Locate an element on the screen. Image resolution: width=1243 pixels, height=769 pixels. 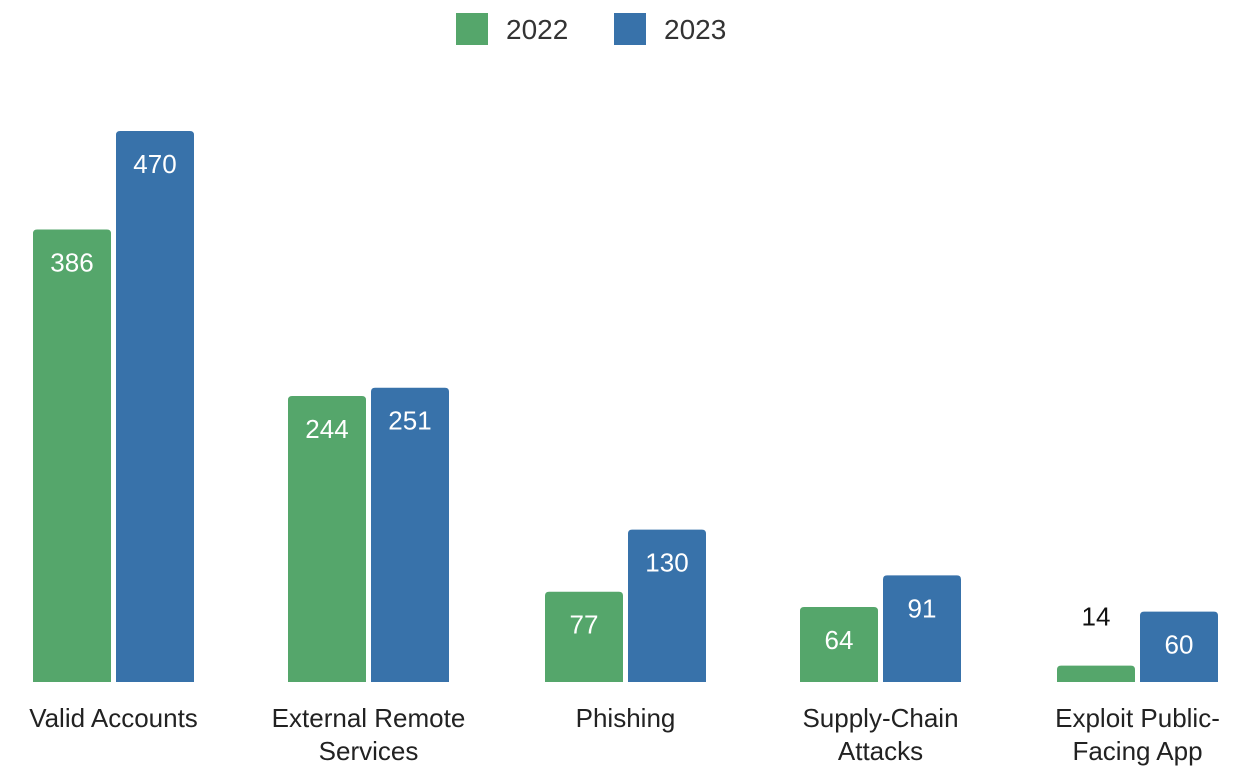
bar-value-label-2023-4: 60 is located at coordinates (1179, 645).